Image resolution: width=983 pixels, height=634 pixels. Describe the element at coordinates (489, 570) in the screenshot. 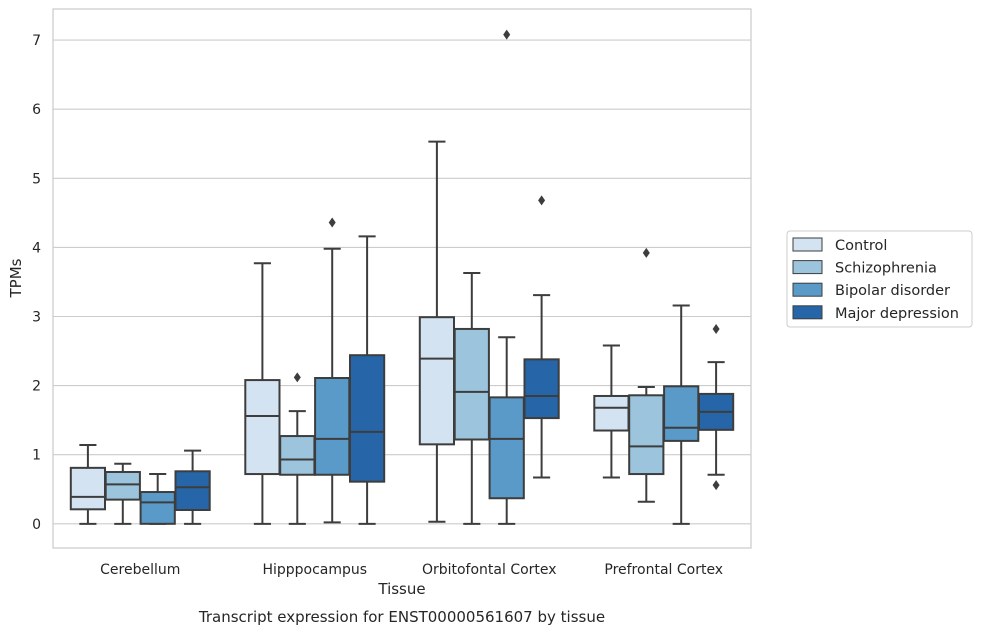

I see `x-tick-label: Orbitofontal Cortex` at that location.